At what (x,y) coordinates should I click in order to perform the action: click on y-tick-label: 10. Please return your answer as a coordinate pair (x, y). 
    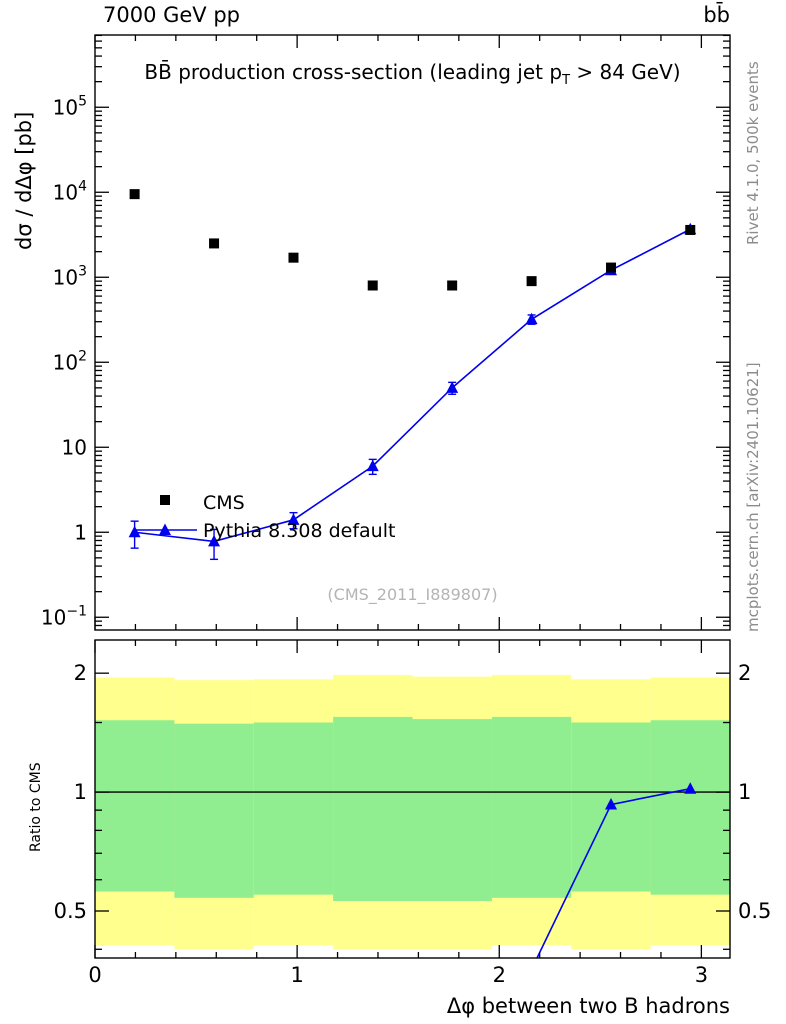
    Looking at the image, I should click on (74, 447).